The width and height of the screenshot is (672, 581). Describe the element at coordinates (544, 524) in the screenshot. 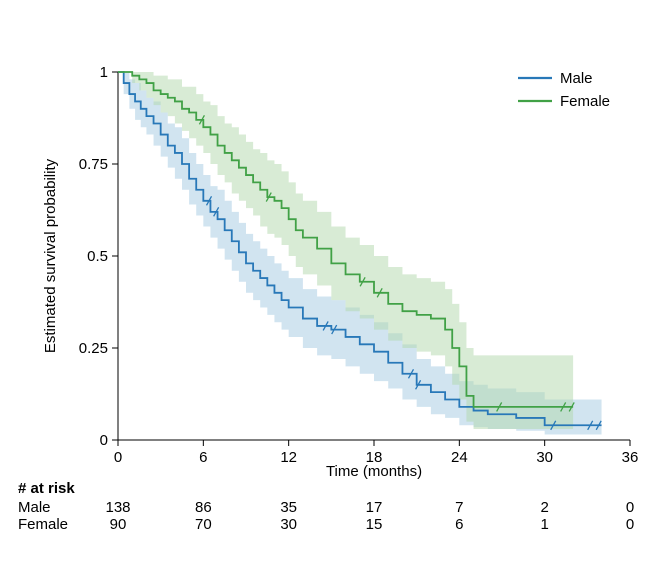

I see `risk-count-female: 1` at that location.